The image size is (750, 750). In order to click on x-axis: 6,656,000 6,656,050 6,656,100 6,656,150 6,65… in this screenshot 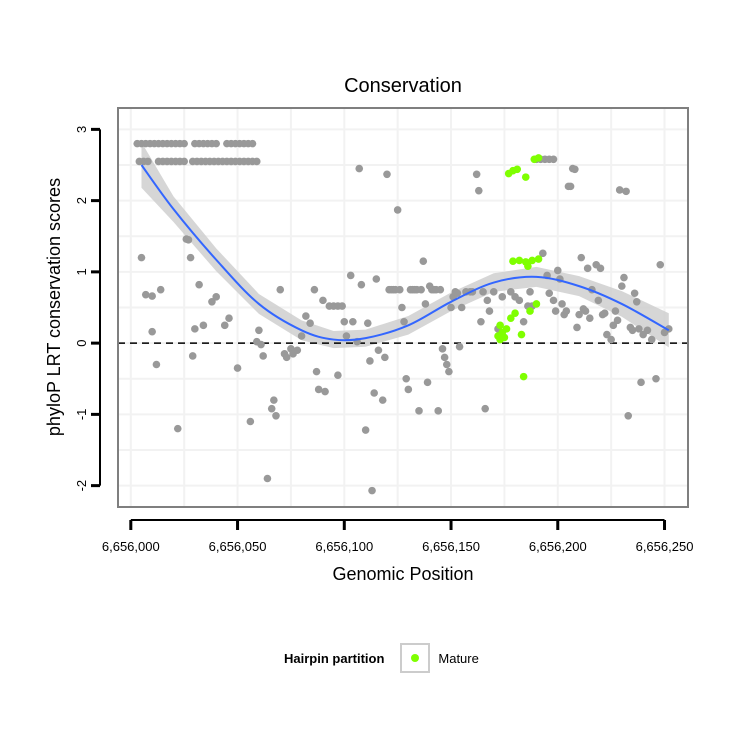, I will do `click(398, 536)`.